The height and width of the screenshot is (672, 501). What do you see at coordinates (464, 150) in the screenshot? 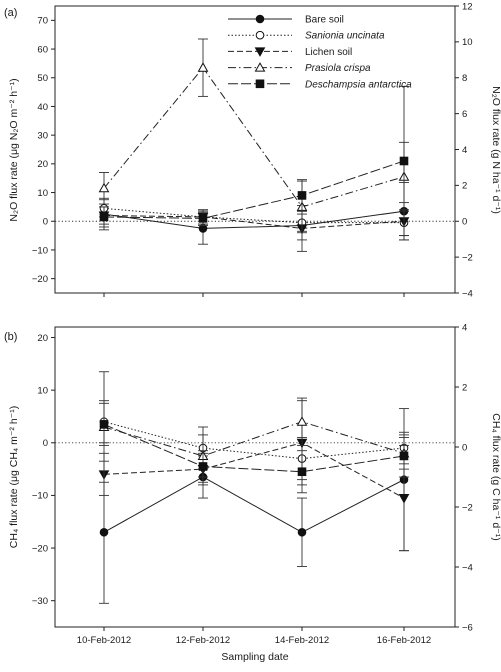
I see `panel-a-ytick-right-label: 4` at bounding box center [464, 150].